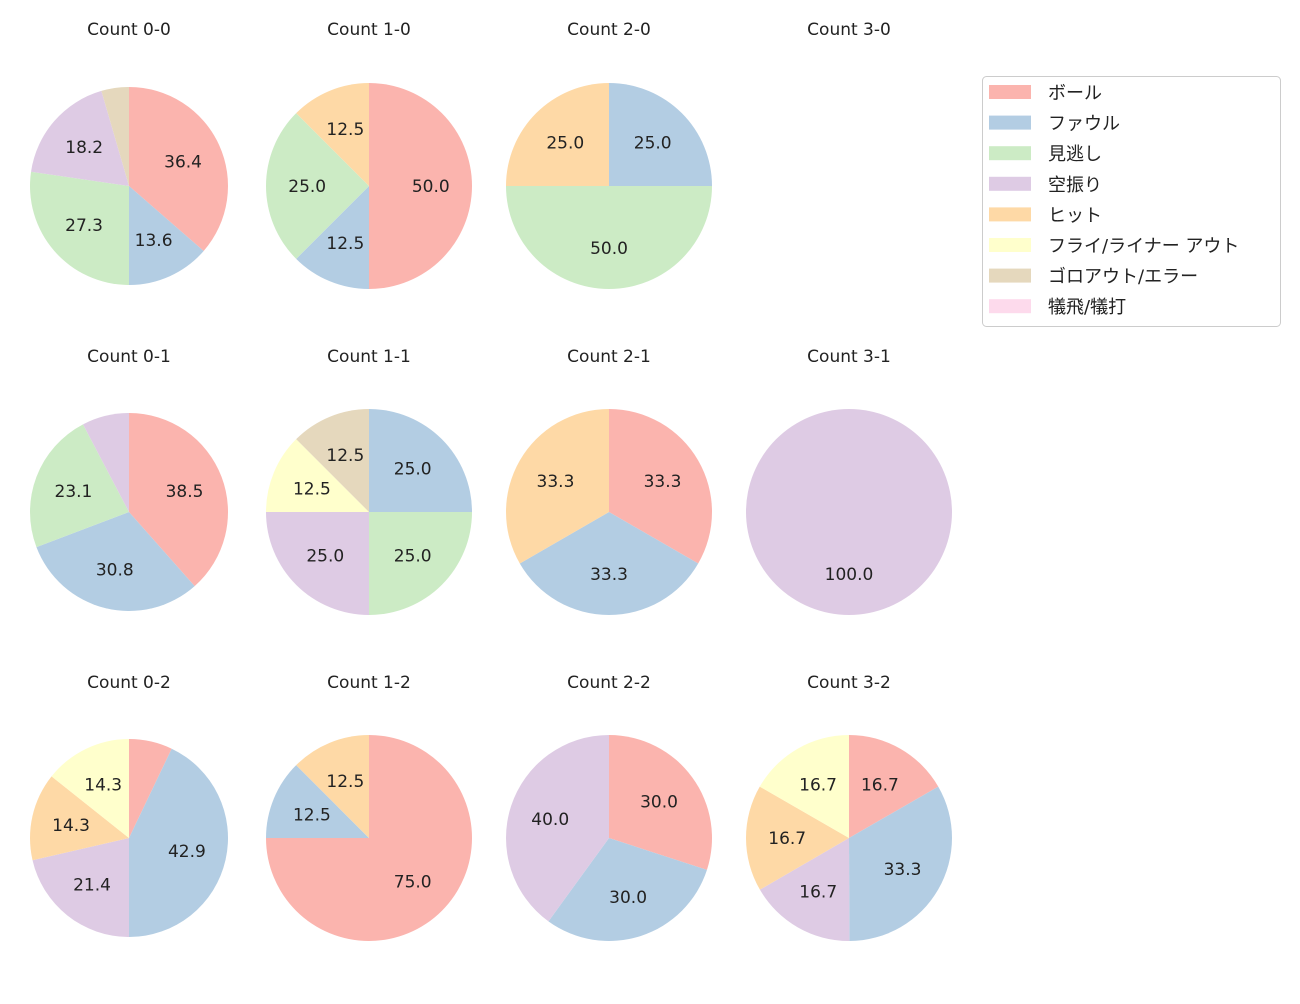 This screenshot has width=1300, height=1004. Describe the element at coordinates (1075, 154) in the screenshot. I see `legend-label: 見逃し` at that location.